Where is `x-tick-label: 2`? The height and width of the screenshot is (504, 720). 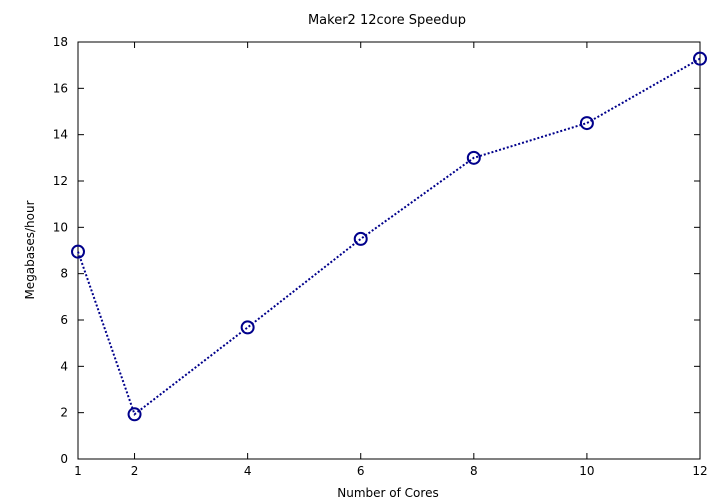
x-tick-label: 2 is located at coordinates (135, 471).